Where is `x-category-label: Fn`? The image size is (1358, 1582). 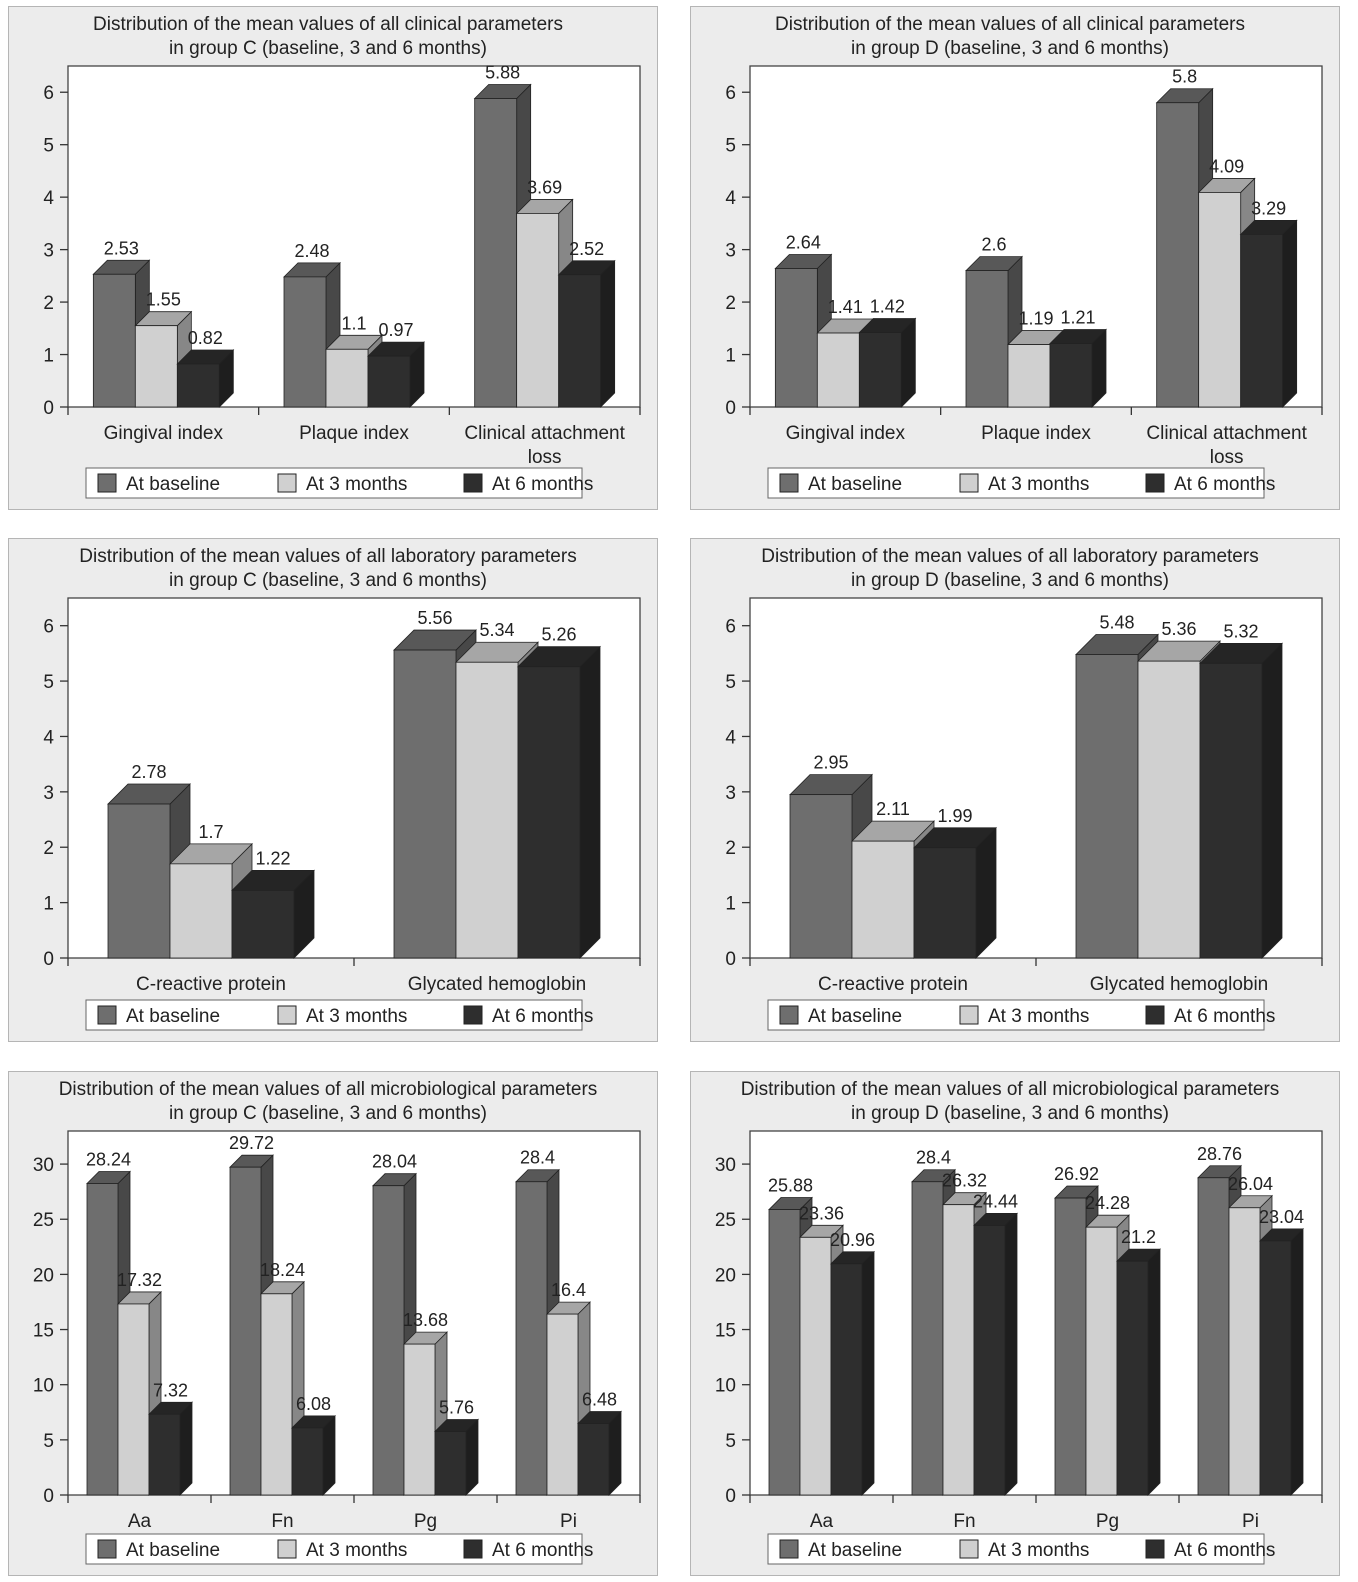
x-category-label: Fn is located at coordinates (964, 1521).